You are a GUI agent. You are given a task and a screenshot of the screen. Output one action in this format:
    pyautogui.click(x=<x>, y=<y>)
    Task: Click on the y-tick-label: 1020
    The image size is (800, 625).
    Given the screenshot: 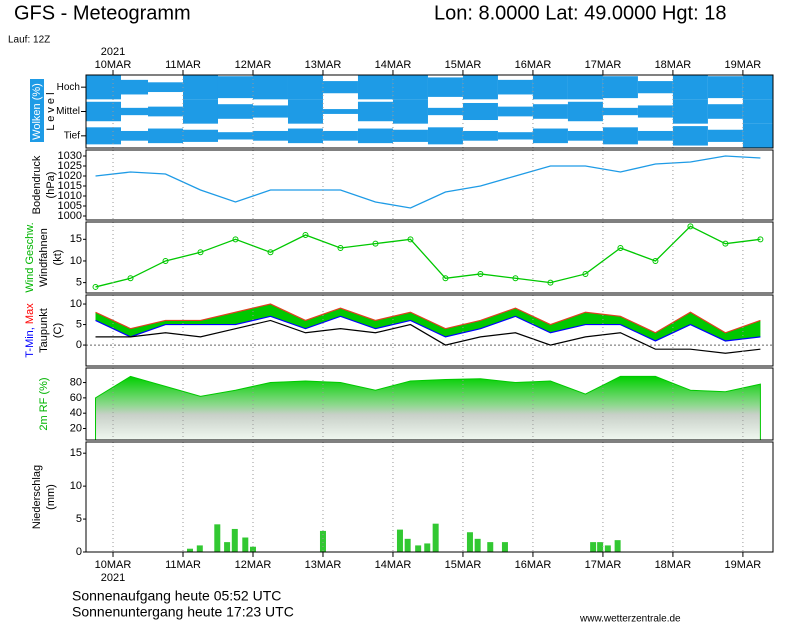 What is the action you would take?
    pyautogui.click(x=70, y=176)
    